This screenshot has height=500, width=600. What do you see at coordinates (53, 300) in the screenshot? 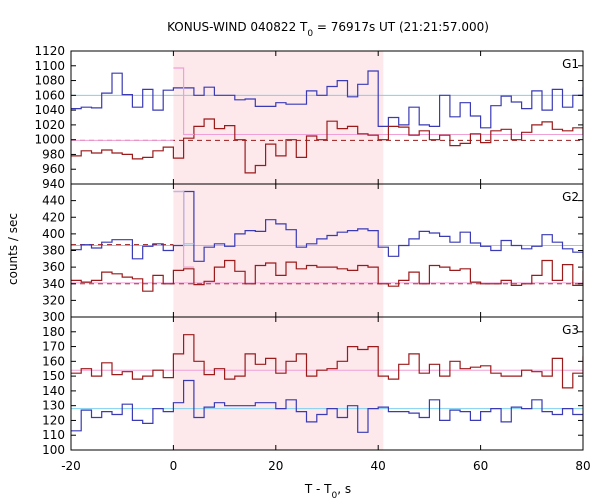
I see `y-tick-label: 320` at bounding box center [53, 300].